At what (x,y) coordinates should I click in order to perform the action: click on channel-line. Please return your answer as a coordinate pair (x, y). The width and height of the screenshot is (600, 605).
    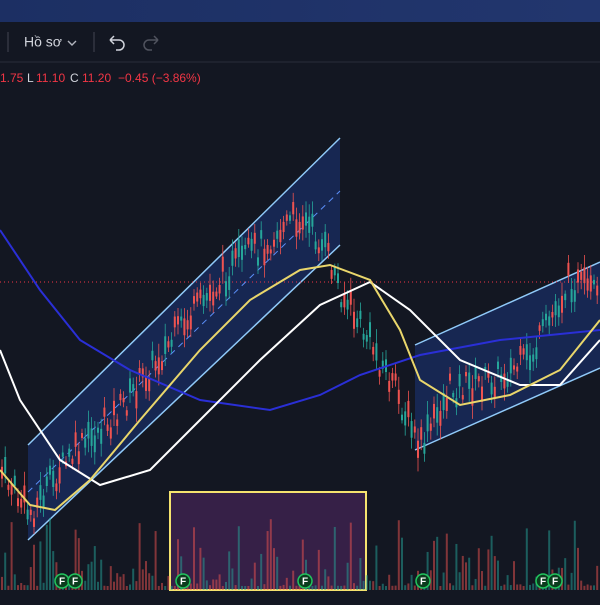
    Looking at the image, I should click on (507, 409).